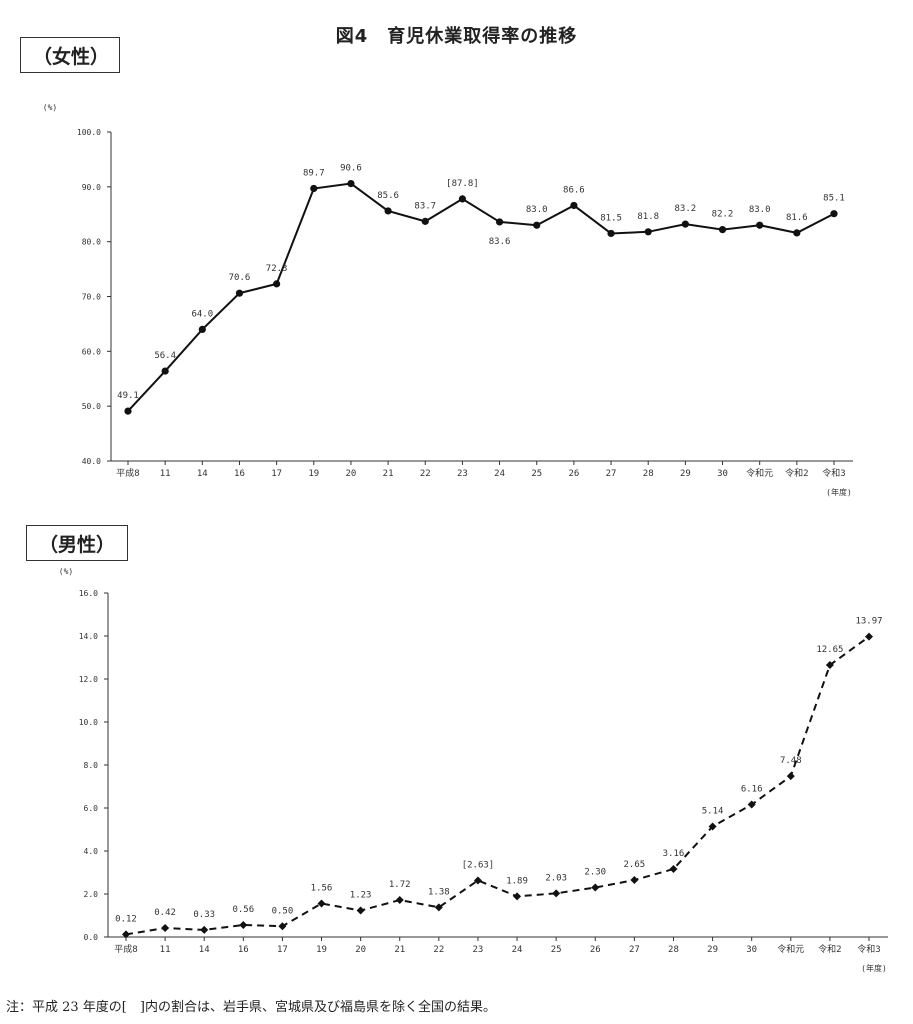 The image size is (913, 1024). What do you see at coordinates (425, 474) in the screenshot?
I see `female-x-tick-label: 22` at bounding box center [425, 474].